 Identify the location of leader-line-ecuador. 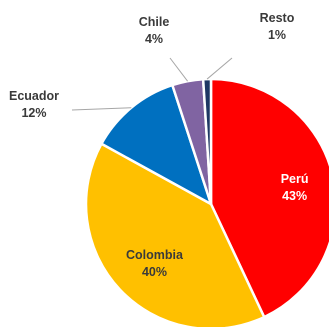
(101, 109).